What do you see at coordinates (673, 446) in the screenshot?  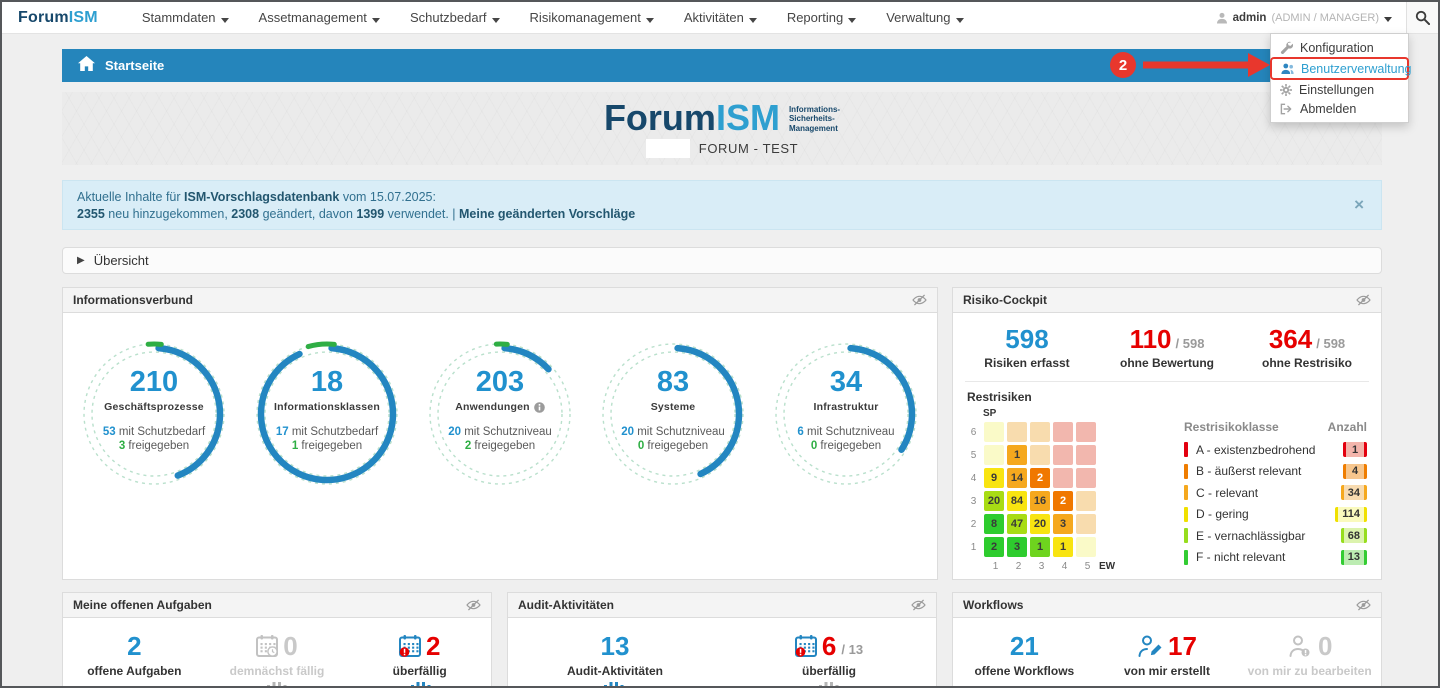 I see `gauge-line-freigegeben: 0 freigegeben` at bounding box center [673, 446].